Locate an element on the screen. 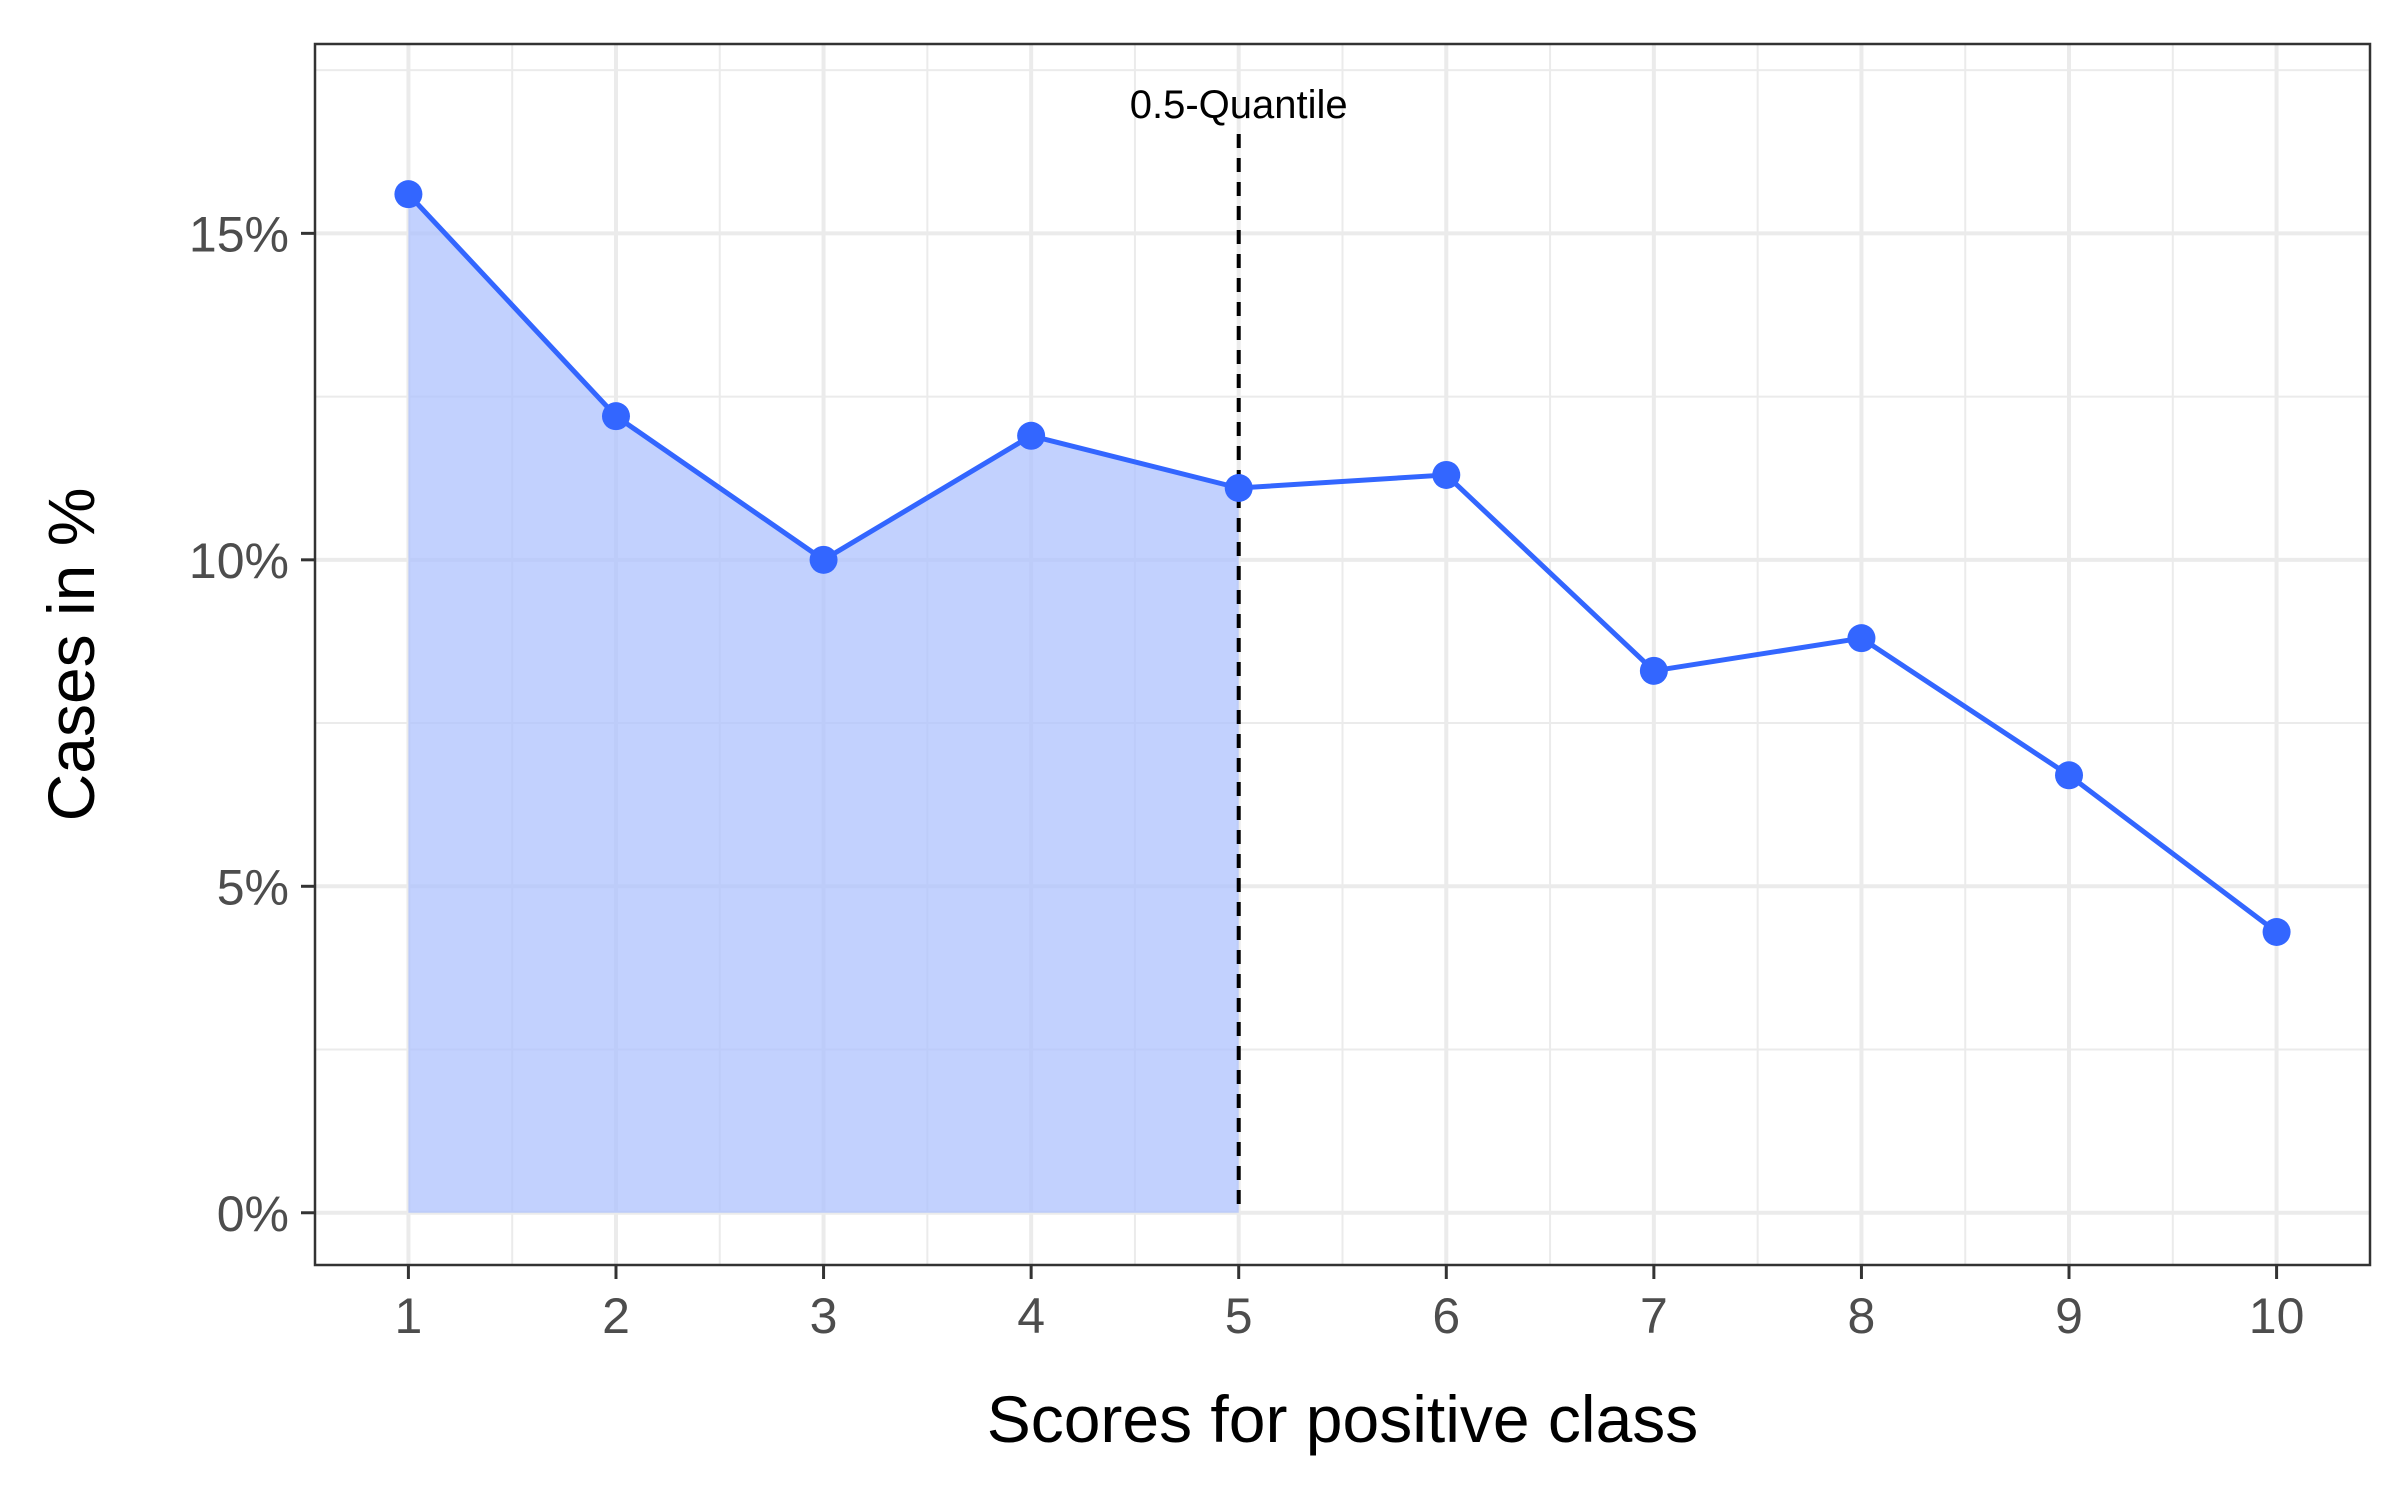 The image size is (2400, 1500). x-tick-label: 3 is located at coordinates (824, 1316).